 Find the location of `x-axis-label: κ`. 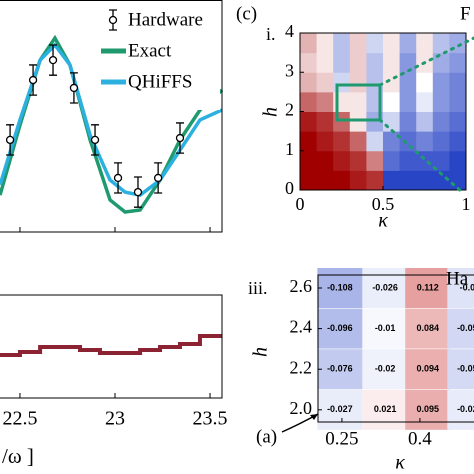

x-axis-label: κ is located at coordinates (400, 463).